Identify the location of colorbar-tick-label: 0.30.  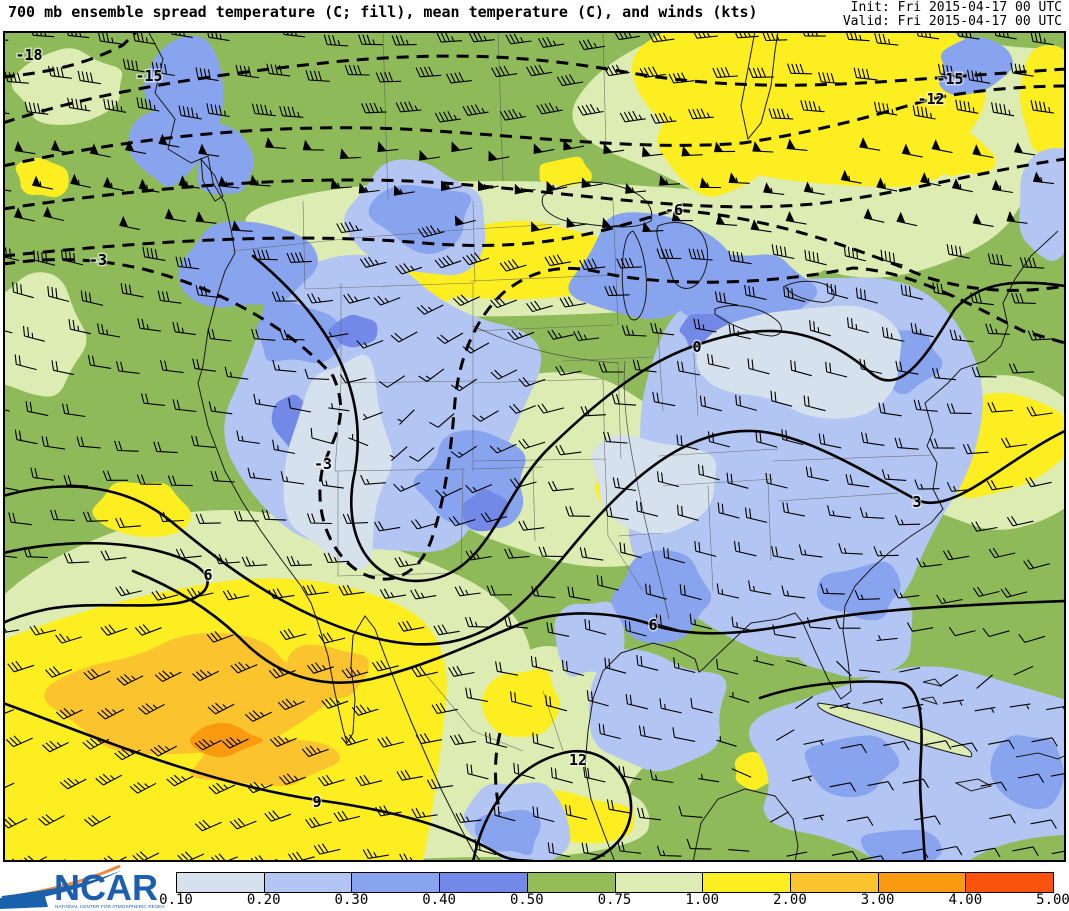
(351, 900).